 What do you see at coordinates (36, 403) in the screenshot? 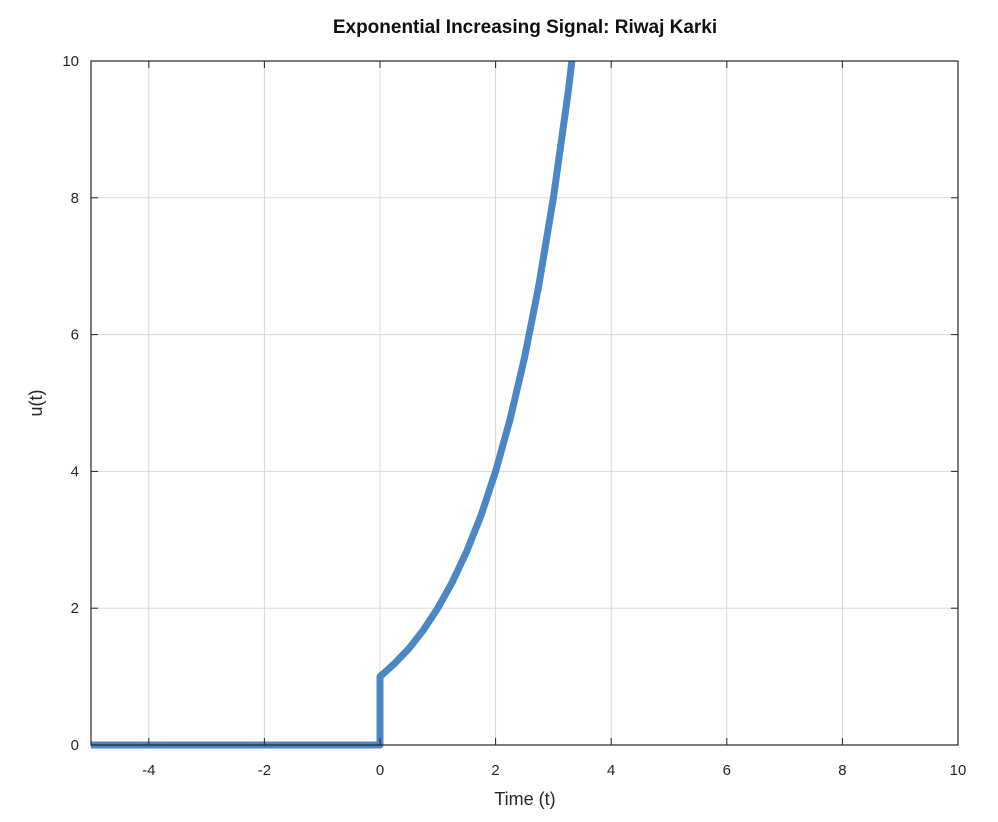
I see `y-axis-label: u(t)` at bounding box center [36, 403].